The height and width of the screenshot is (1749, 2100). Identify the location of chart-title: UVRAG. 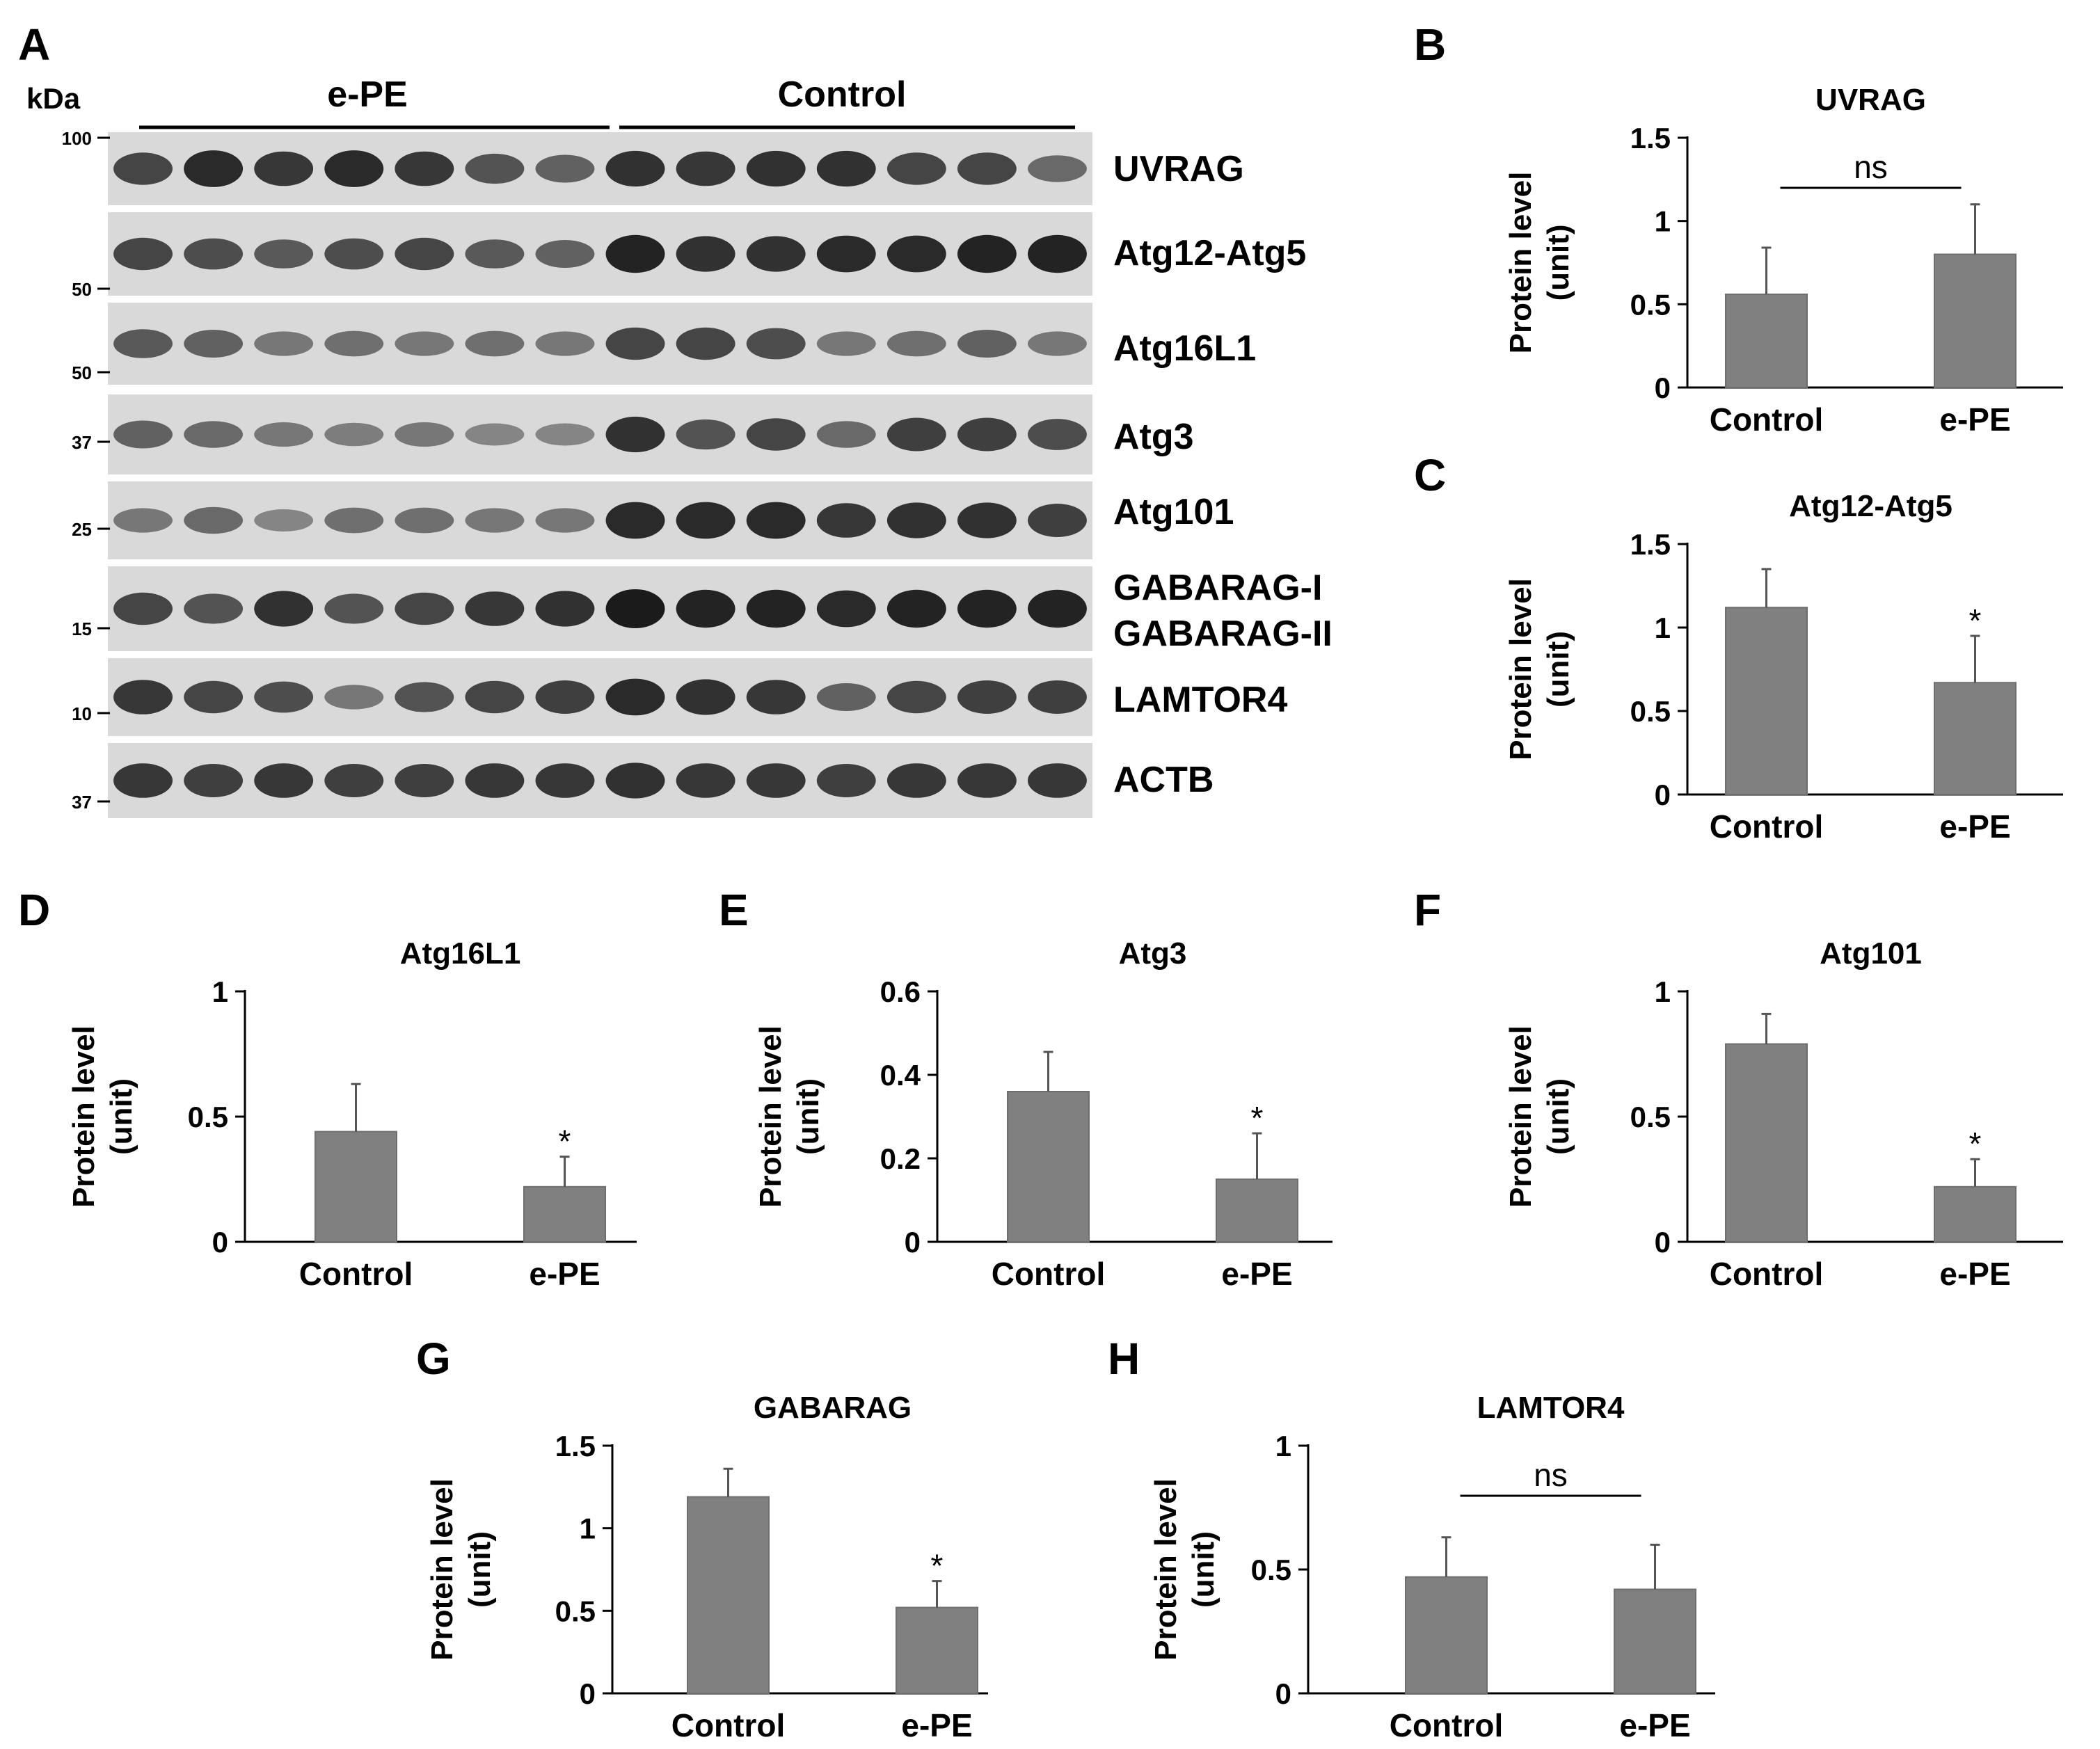
(1870, 100).